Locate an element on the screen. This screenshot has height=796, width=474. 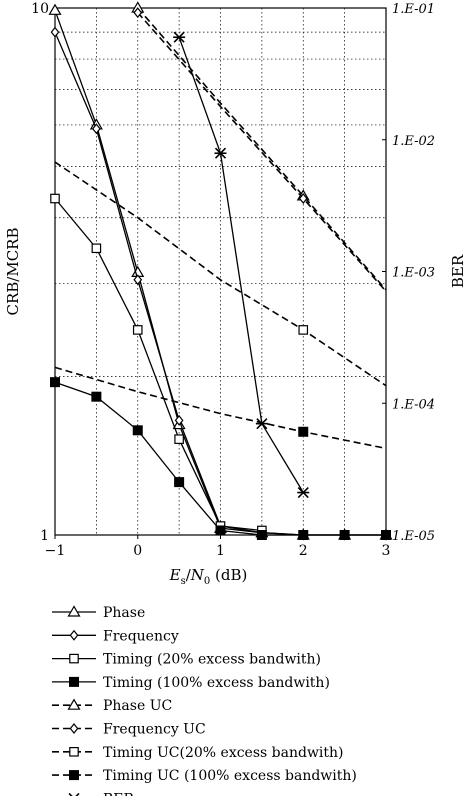
legend-label: Timing (100% excess bandwith) is located at coordinates (216, 683).